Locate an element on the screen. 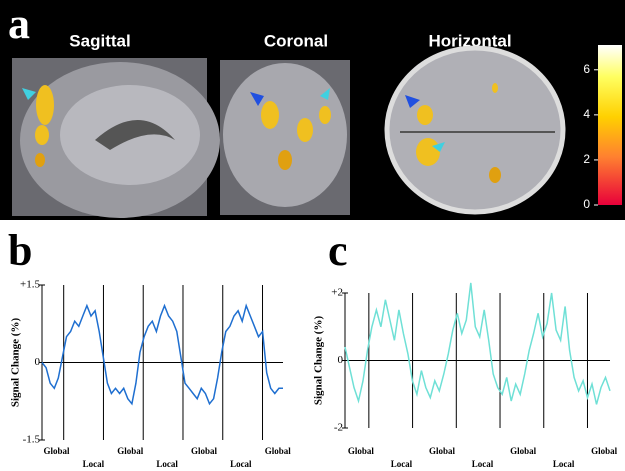 The height and width of the screenshot is (471, 625). horizontal-image is located at coordinates (475, 130).